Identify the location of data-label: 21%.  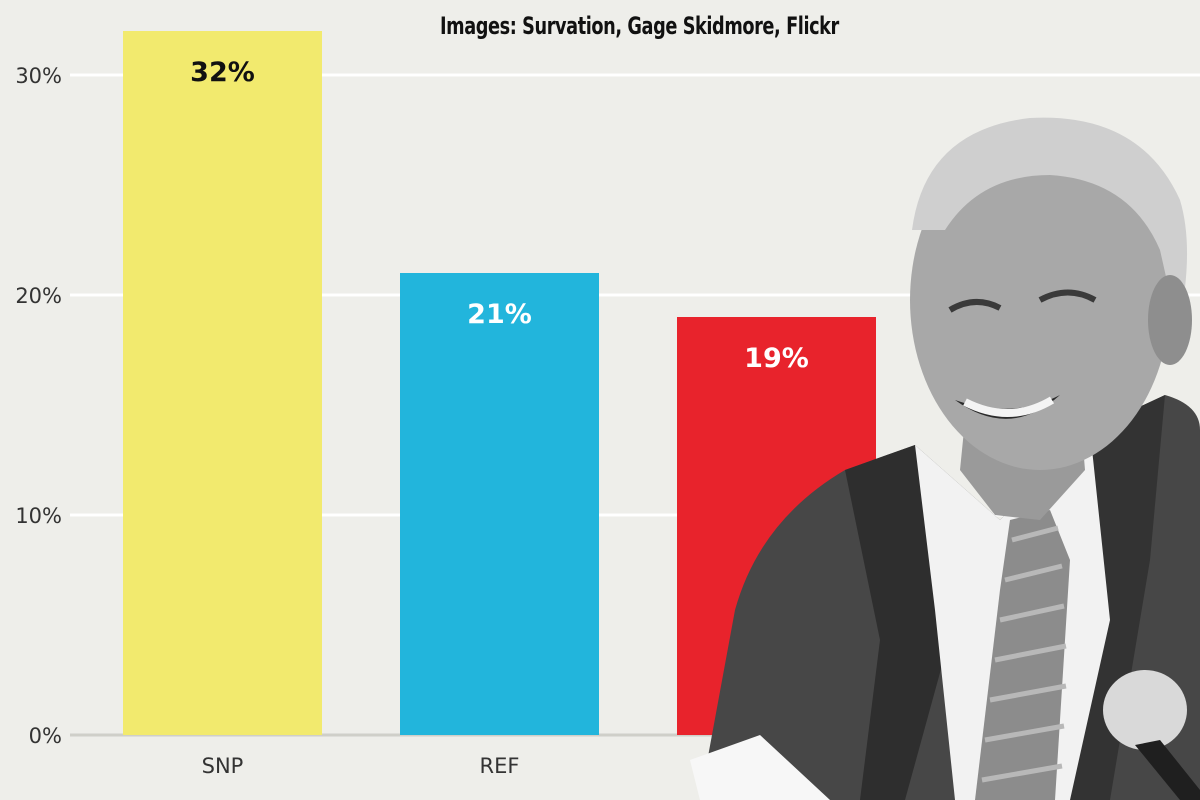
(499, 314).